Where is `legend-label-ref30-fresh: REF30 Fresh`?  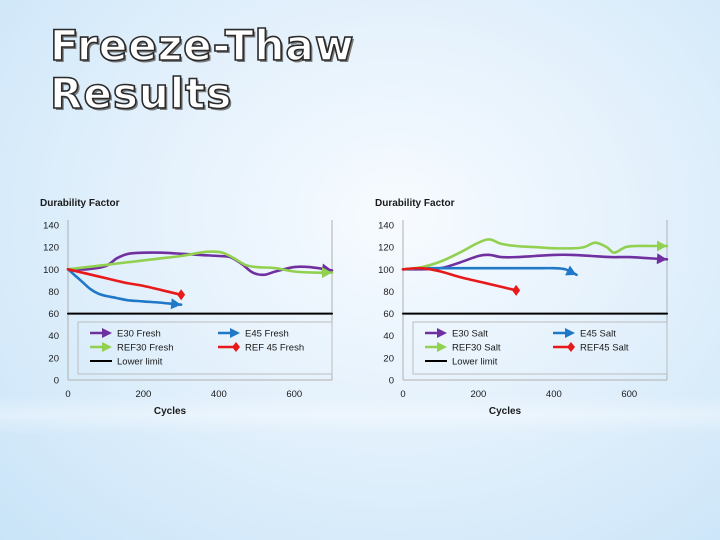
legend-label-ref30-fresh: REF30 Fresh is located at coordinates (145, 348).